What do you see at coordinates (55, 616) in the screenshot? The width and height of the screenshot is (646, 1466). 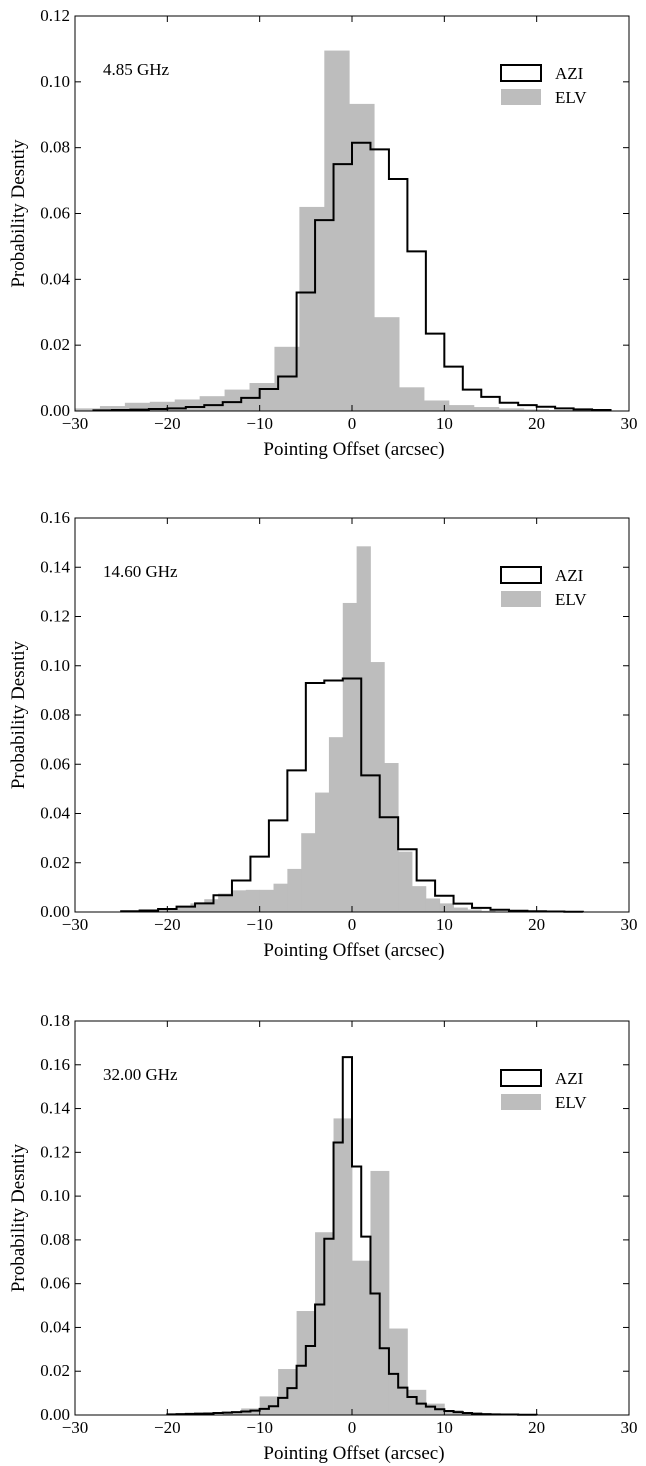 I see `y-tick-label: 0.12` at bounding box center [55, 616].